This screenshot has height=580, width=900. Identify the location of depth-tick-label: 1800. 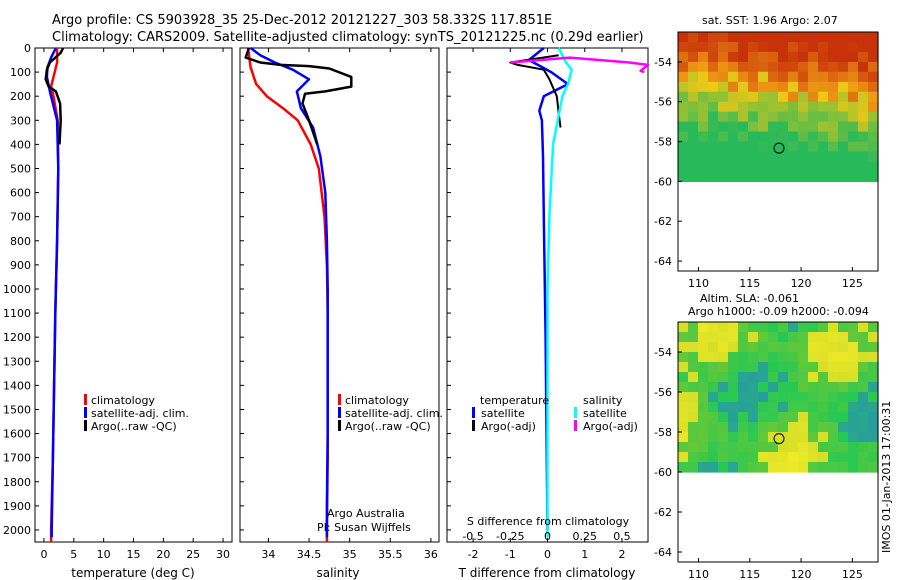
(17, 482).